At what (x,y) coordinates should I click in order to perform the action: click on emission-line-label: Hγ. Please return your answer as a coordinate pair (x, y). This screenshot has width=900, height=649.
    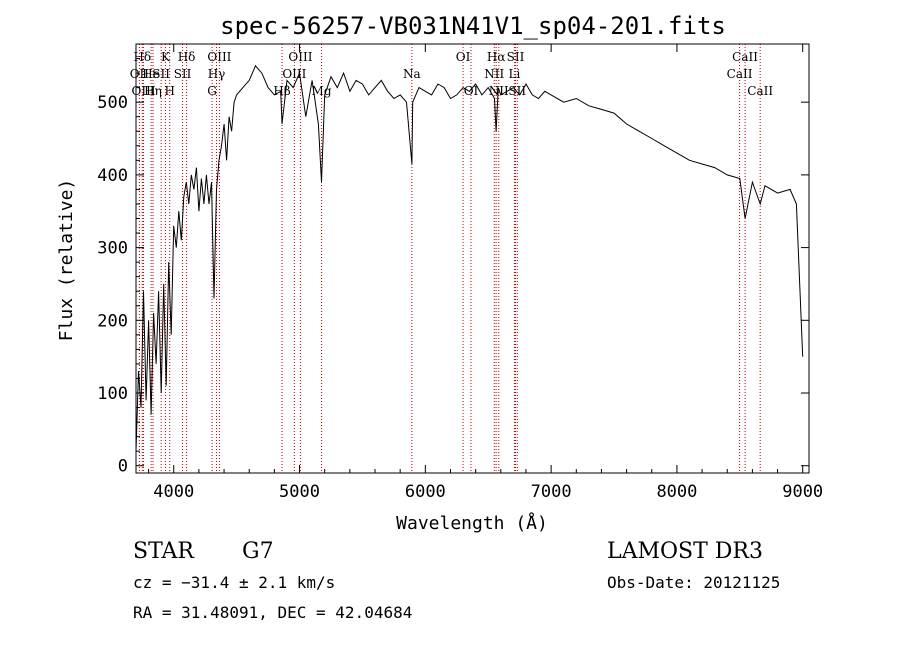
    Looking at the image, I should click on (217, 74).